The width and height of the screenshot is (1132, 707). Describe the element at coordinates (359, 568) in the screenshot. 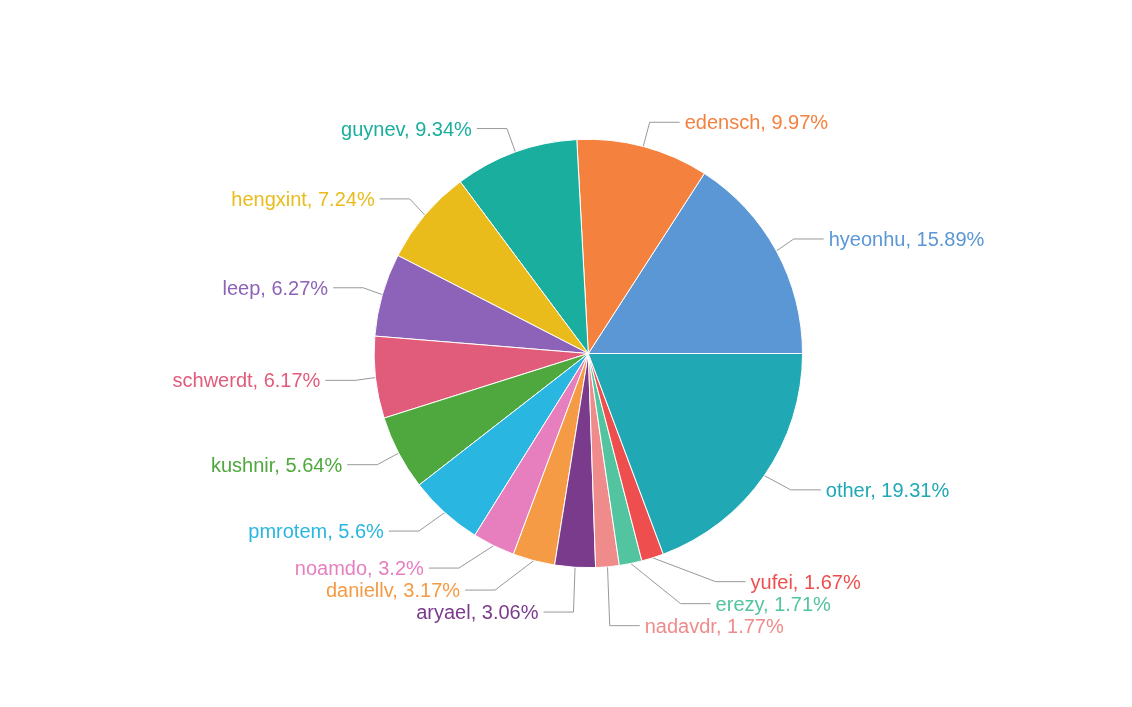

I see `slice-label: noamdo, 3.2%` at that location.